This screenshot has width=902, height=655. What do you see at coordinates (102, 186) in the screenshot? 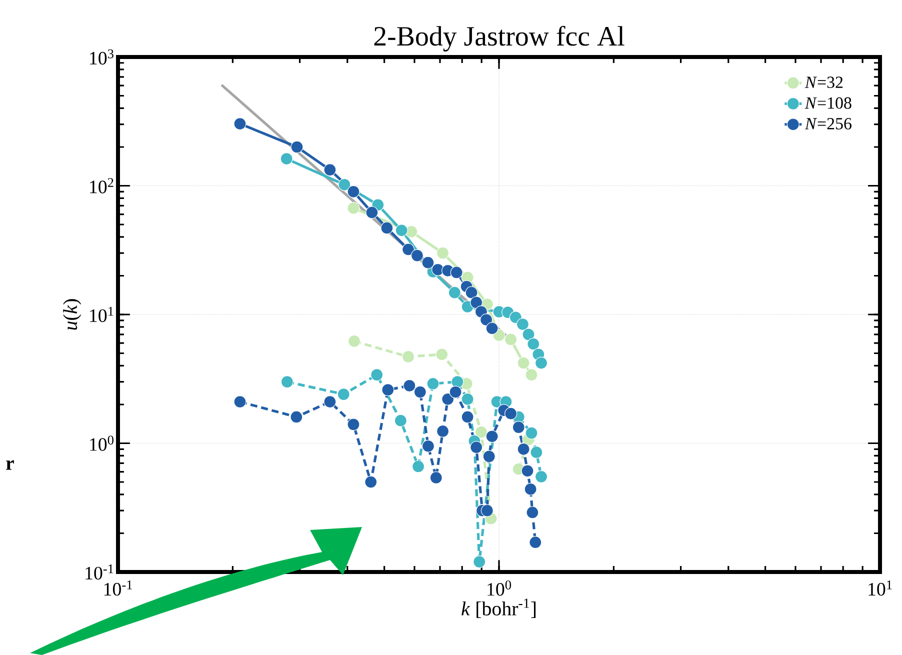
I see `y-tick-label: 10$^{2}$` at bounding box center [102, 186].